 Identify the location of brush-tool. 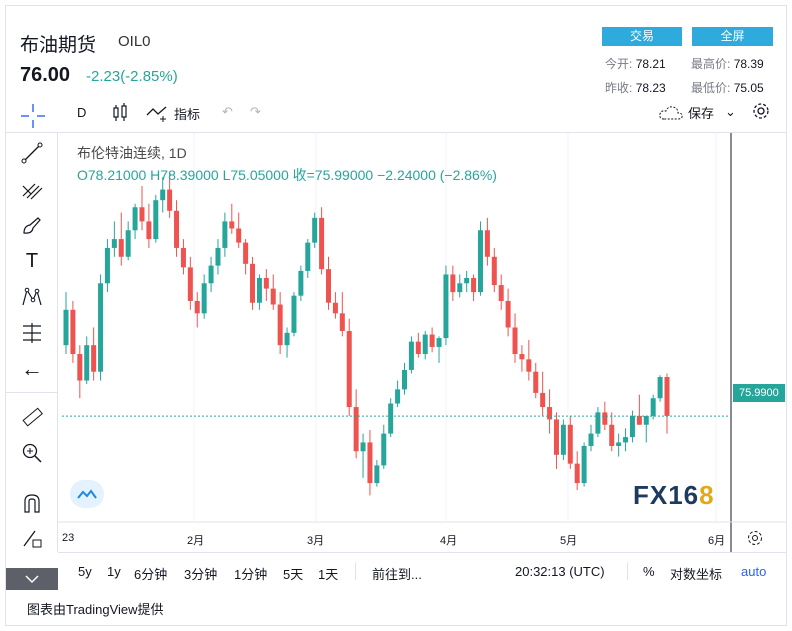
(32, 225).